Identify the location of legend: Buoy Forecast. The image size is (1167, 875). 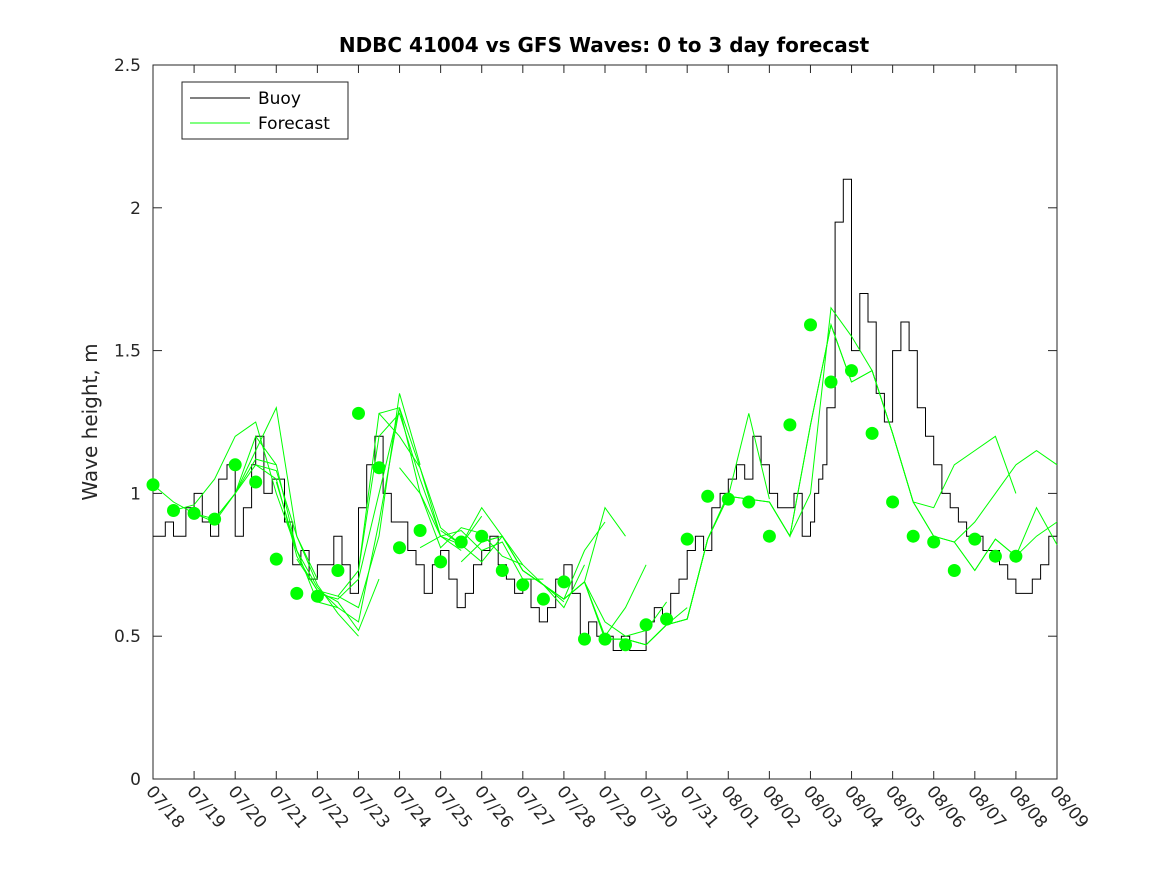
(265, 110).